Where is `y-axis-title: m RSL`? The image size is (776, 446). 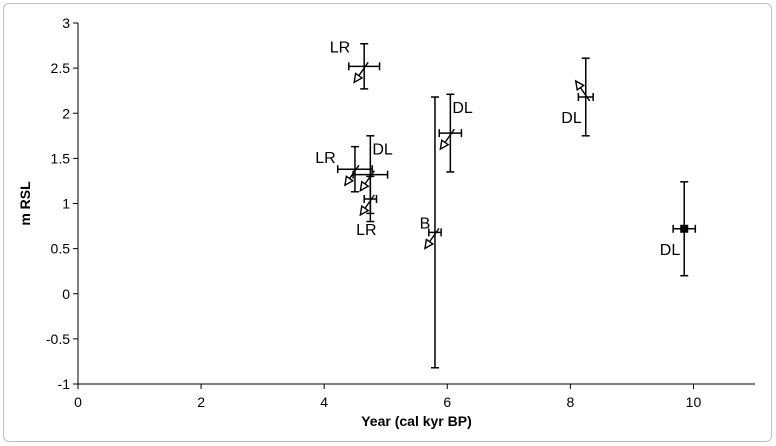 y-axis-title: m RSL is located at coordinates (25, 203).